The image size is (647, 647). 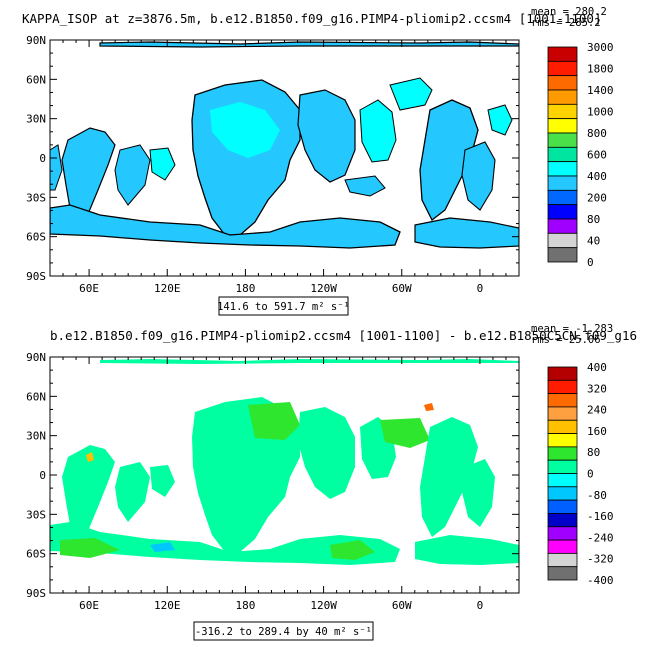 What do you see at coordinates (600, 90) in the screenshot?
I see `colorbar-label: 1400` at bounding box center [600, 90].